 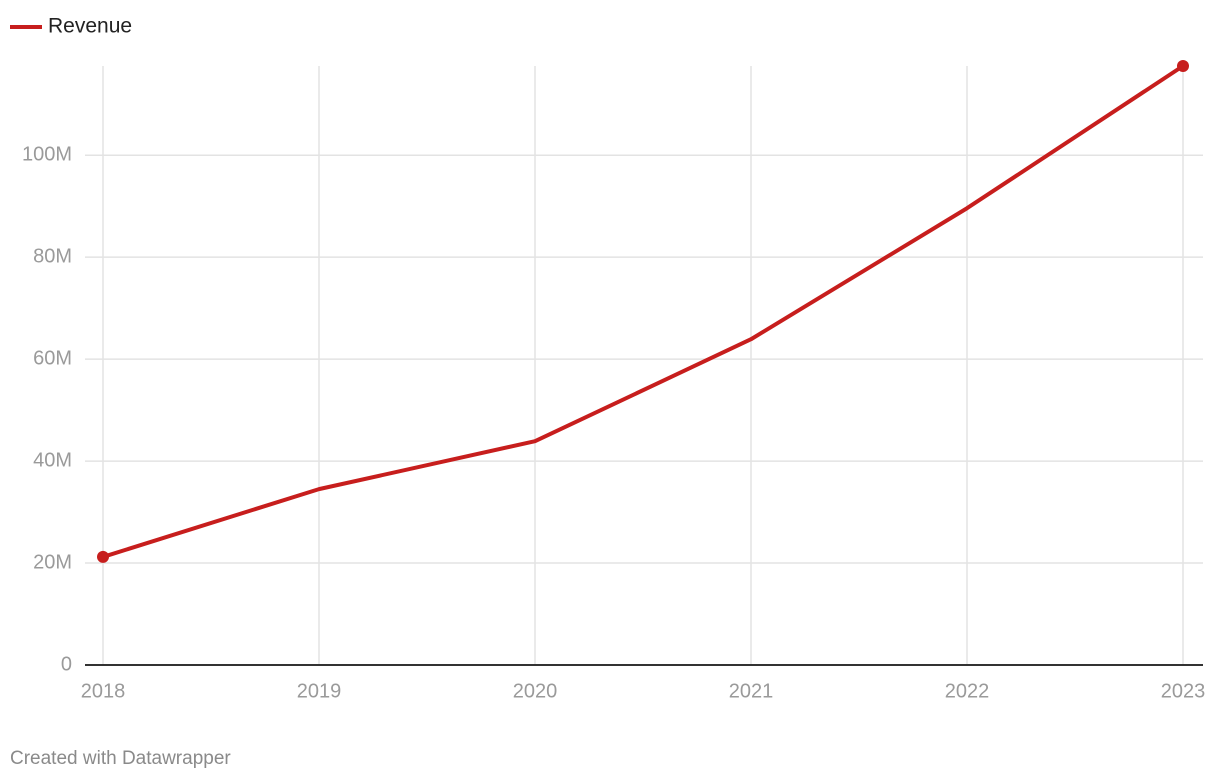 I want to click on y-tick-label: 80M, so click(x=52, y=256).